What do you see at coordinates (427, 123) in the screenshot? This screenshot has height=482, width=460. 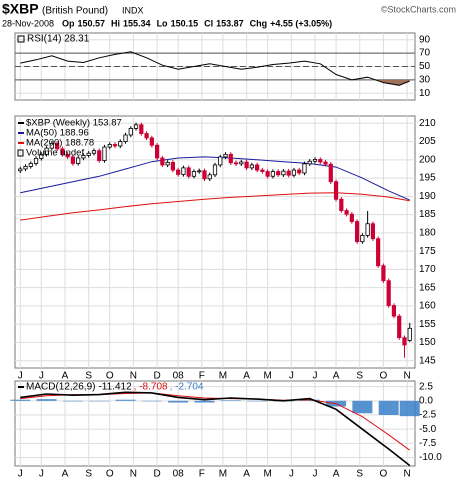 I see `y-tick-label: 210` at bounding box center [427, 123].